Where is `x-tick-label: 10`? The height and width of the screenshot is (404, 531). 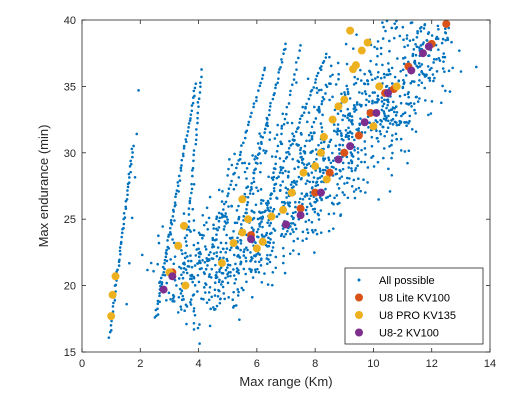 x-tick-label: 10 is located at coordinates (373, 364).